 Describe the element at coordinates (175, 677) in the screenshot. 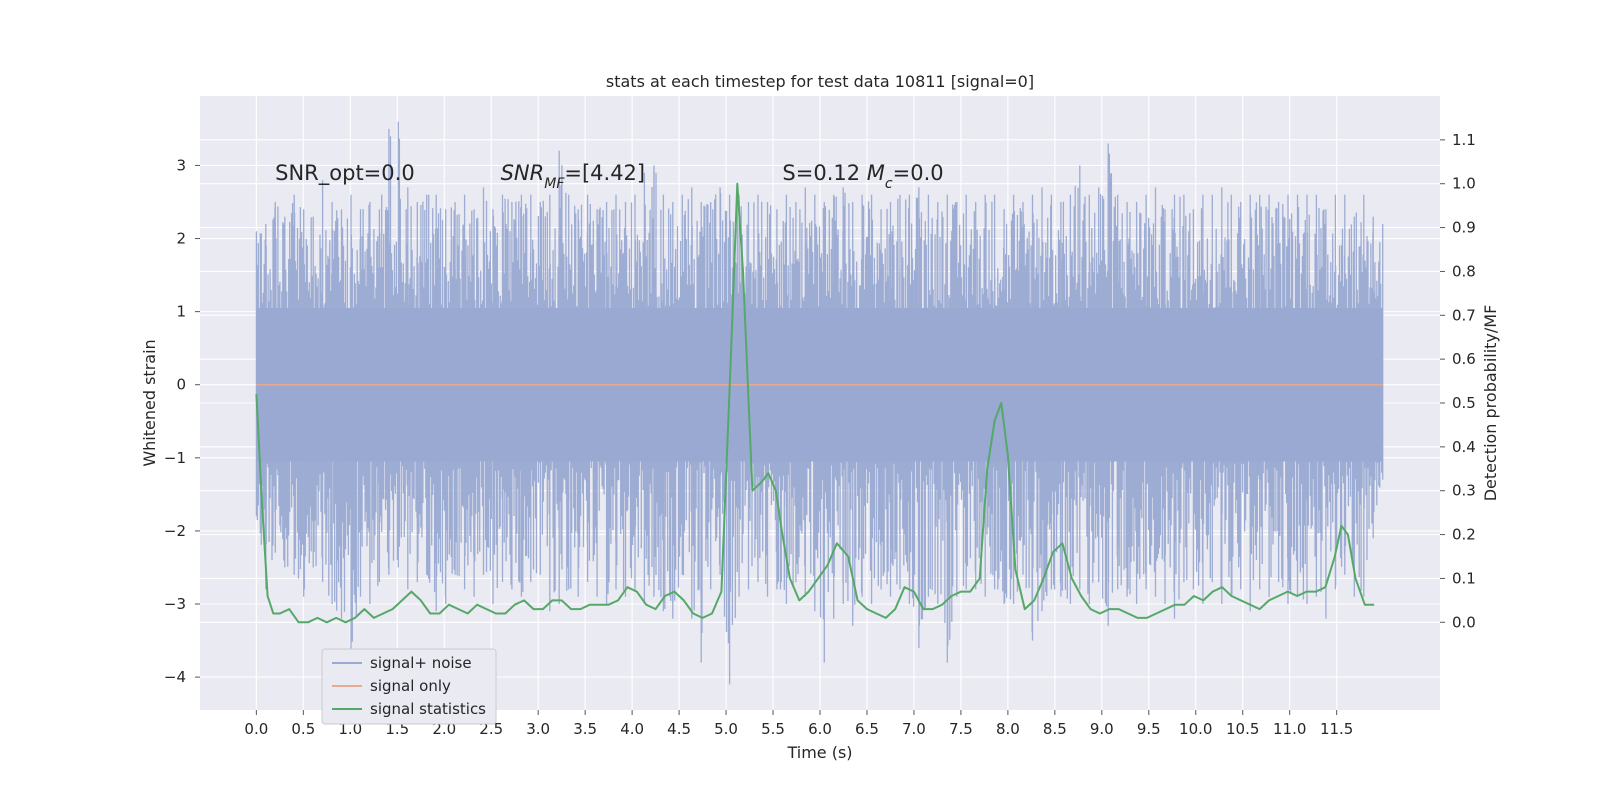

I see `y-left-tick-label-0: −4` at that location.